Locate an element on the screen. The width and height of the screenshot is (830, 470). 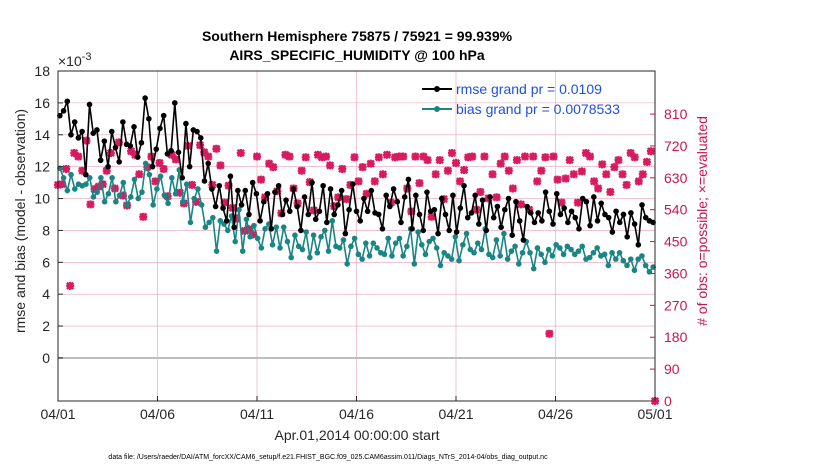
y-tick-label-right: 810 is located at coordinates (676, 114).